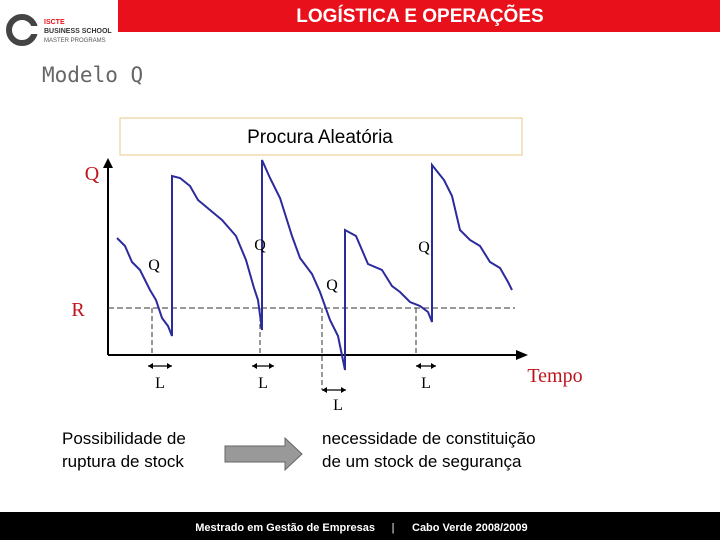 The image size is (720, 540). I want to click on footer-bar, so click(360, 526).